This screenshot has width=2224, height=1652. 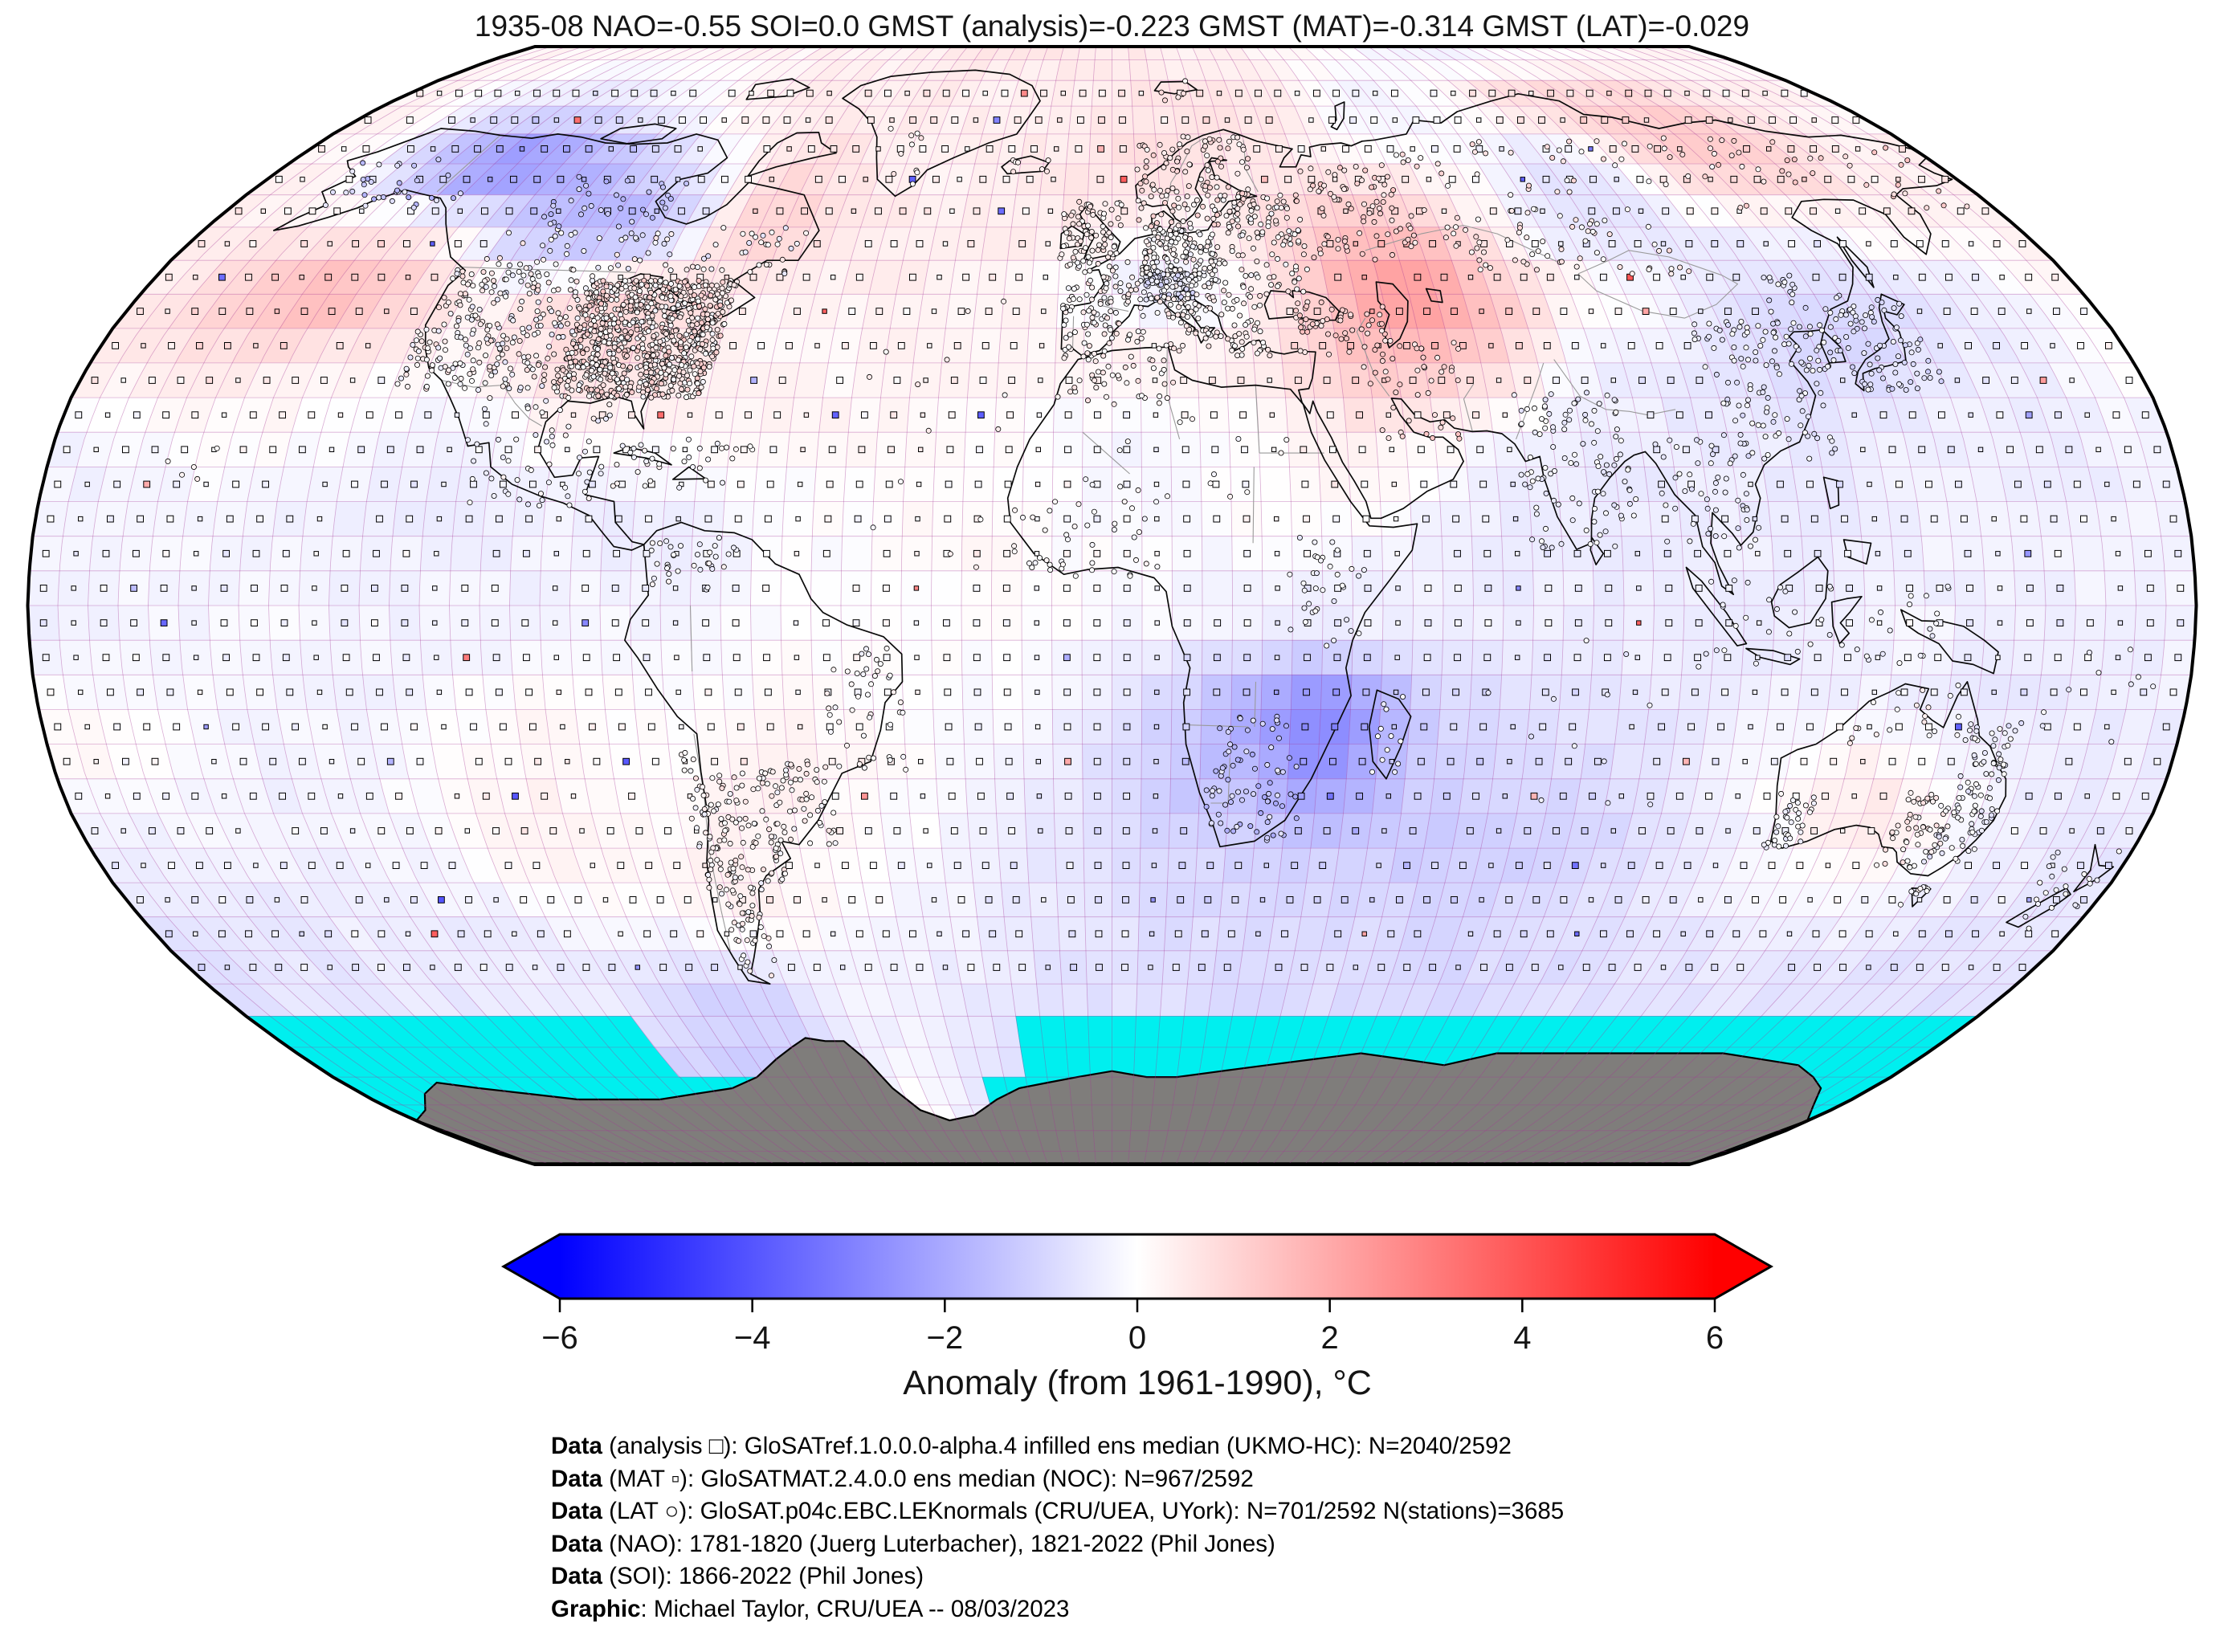 I want to click on colorbar-tick-label: −4, so click(x=752, y=1338).